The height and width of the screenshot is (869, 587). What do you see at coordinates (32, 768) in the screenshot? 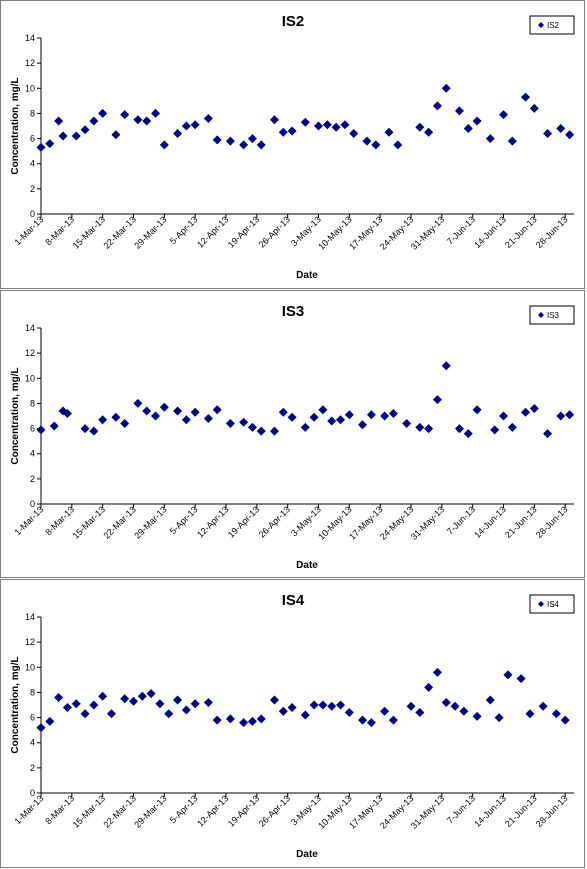
I see `y-tick-label: 2` at bounding box center [32, 768].